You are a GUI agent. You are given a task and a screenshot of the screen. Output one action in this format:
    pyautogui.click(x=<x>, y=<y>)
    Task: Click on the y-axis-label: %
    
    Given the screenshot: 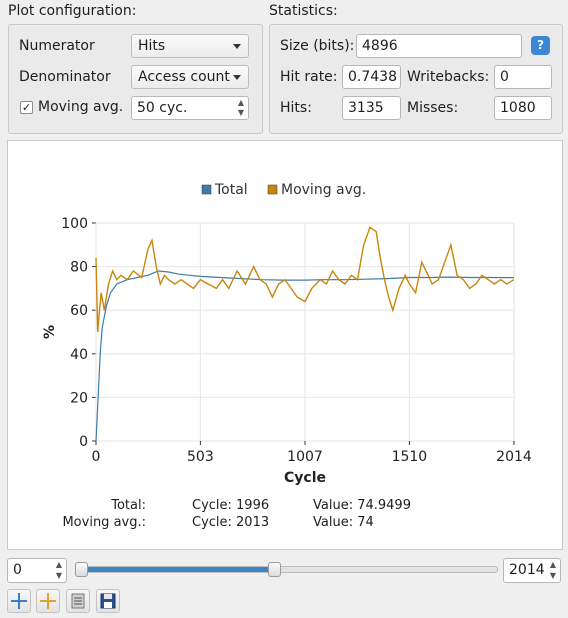 What is the action you would take?
    pyautogui.click(x=50, y=332)
    